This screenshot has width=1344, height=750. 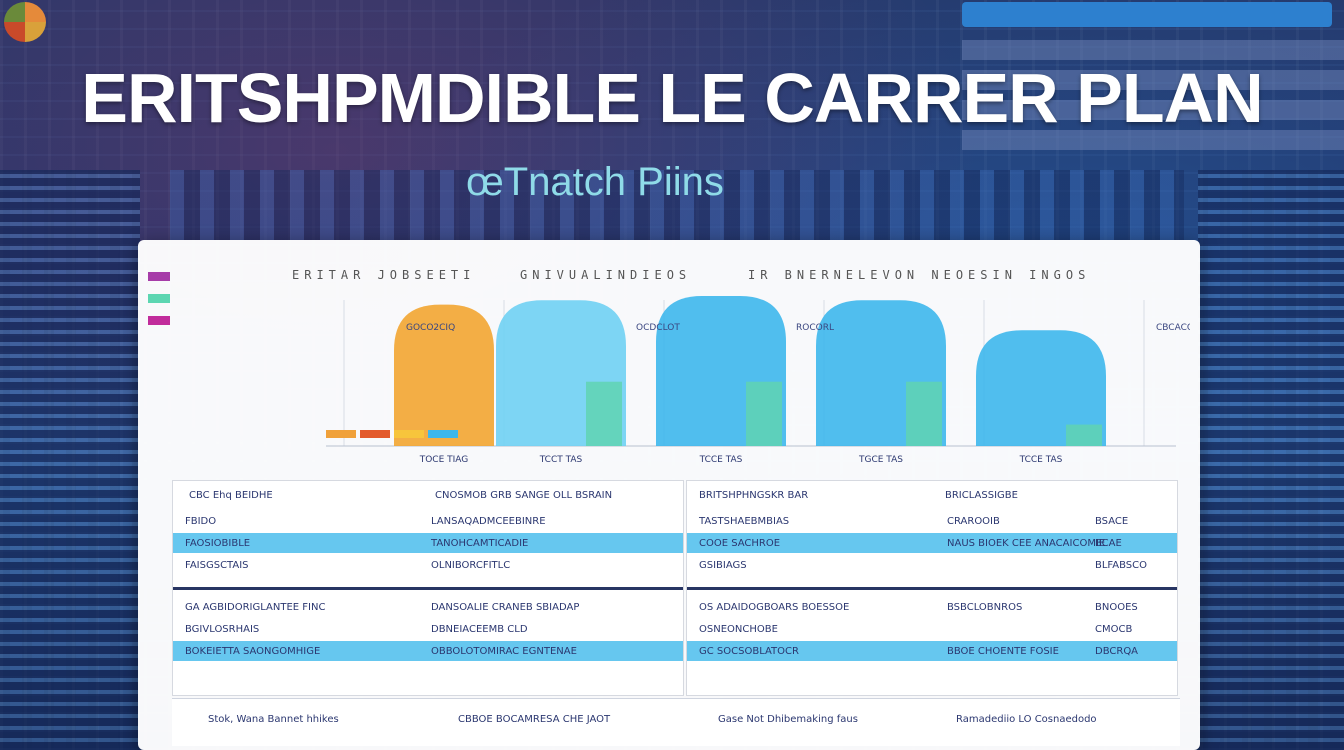 What do you see at coordinates (658, 328) in the screenshot?
I see `chart-annotation: OCDCLOT` at bounding box center [658, 328].